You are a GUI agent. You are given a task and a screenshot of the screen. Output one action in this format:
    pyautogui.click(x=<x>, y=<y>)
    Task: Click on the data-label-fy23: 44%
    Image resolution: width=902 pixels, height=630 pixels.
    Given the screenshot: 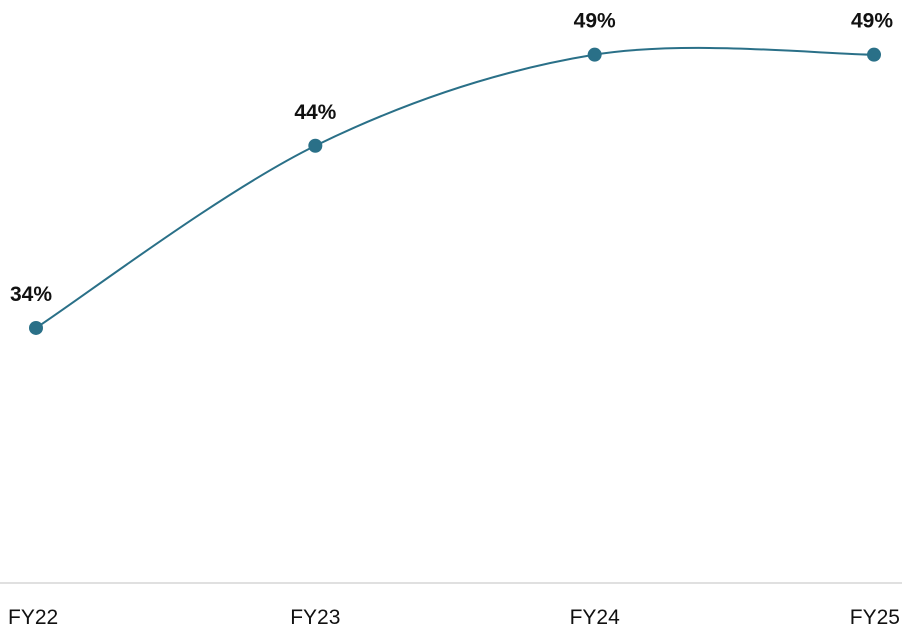 What is the action you would take?
    pyautogui.click(x=315, y=112)
    